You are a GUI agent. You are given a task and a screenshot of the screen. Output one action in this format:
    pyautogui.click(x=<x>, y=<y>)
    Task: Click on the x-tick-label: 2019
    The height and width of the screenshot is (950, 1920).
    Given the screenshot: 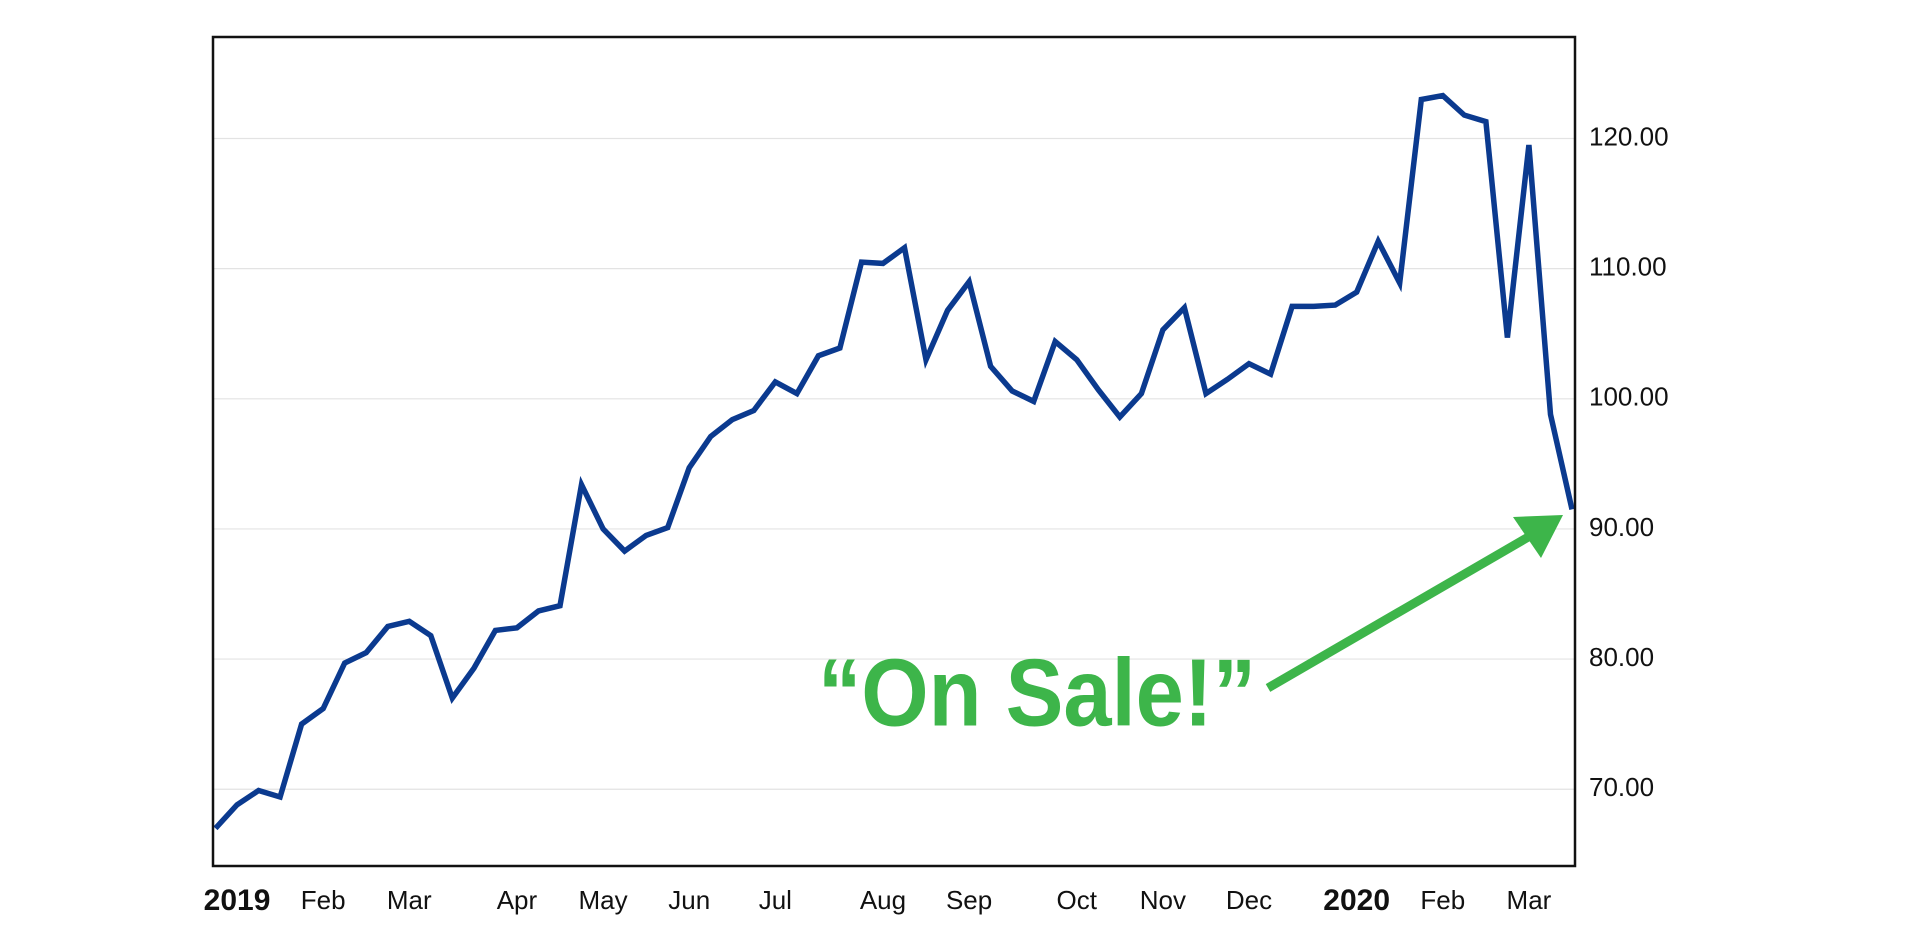 What is the action you would take?
    pyautogui.click(x=237, y=900)
    